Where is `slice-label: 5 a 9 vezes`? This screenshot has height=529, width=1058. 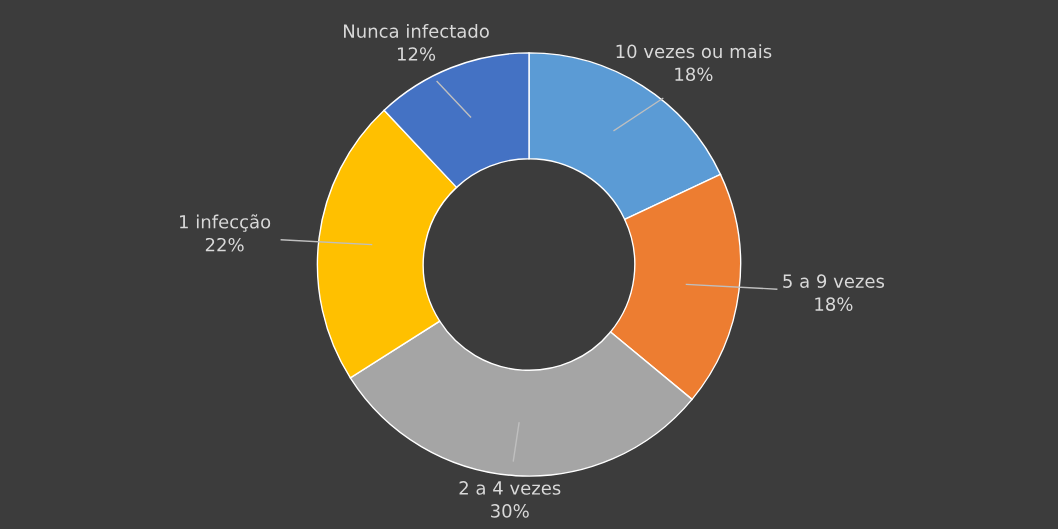
slice-label: 5 a 9 vezes is located at coordinates (834, 281).